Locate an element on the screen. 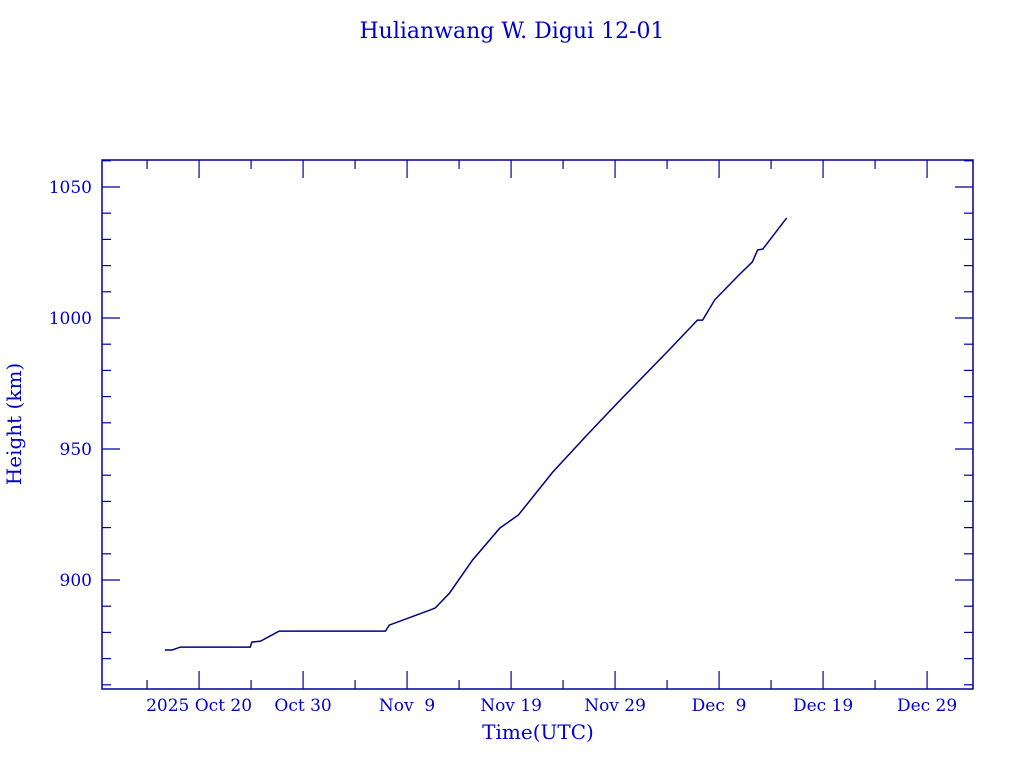 The width and height of the screenshot is (1024, 768). x-tick-label: Dec 19 is located at coordinates (823, 706).